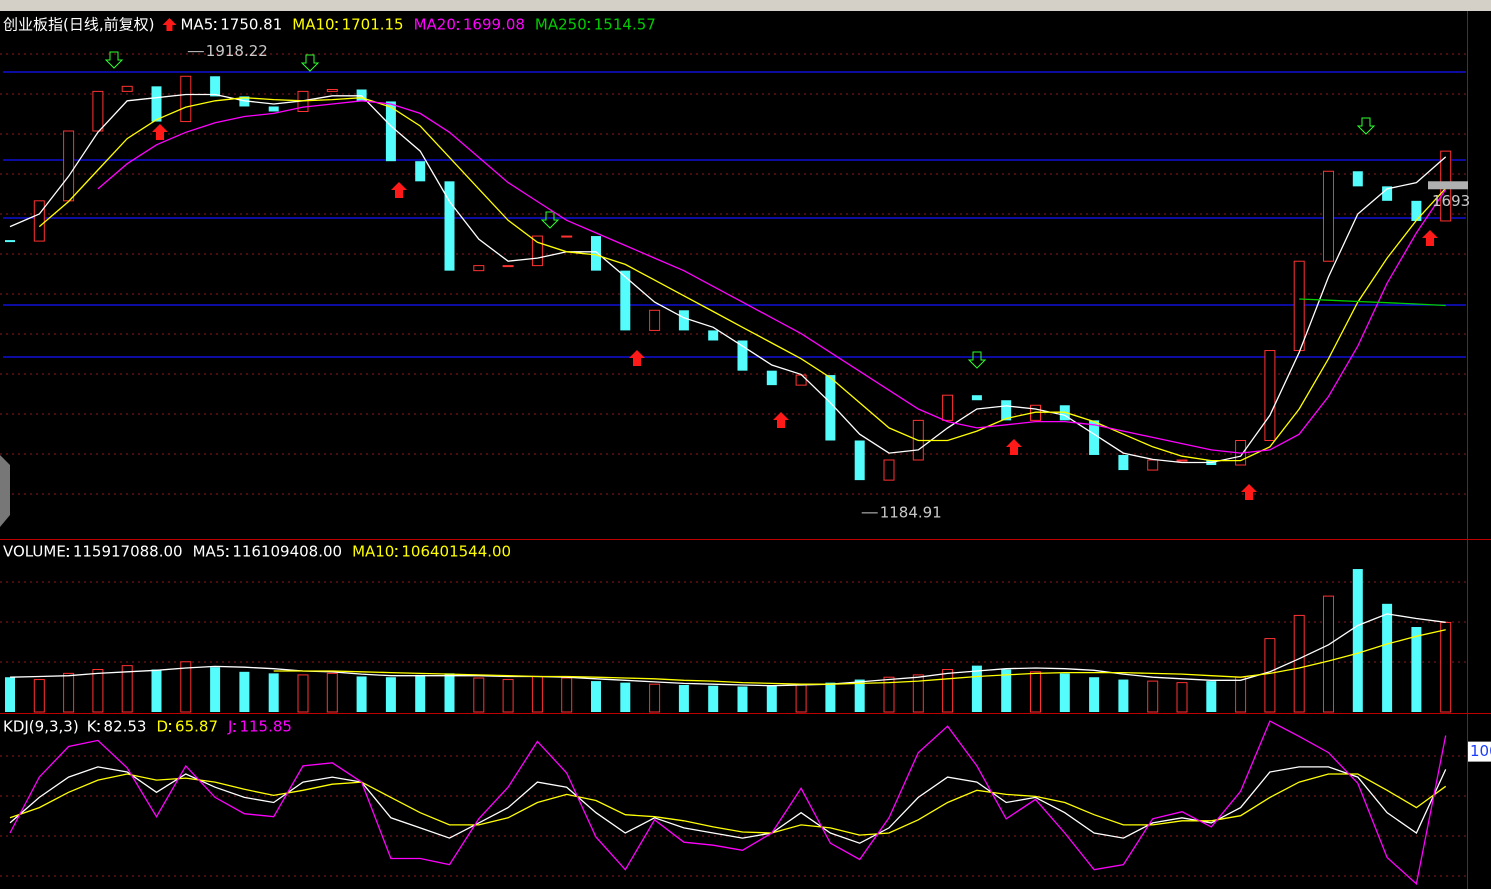 The height and width of the screenshot is (889, 1491). Describe the element at coordinates (251, 25) in the screenshot. I see `legend-text: 1750.81` at that location.